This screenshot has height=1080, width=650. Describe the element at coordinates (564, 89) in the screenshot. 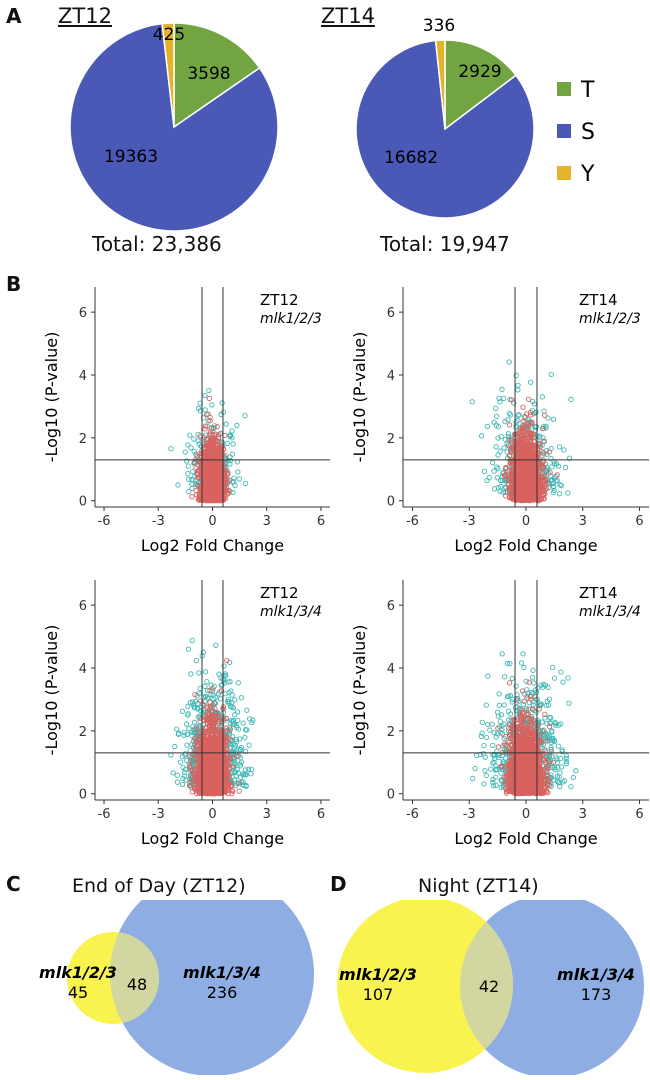

I see `legend-swatch-t` at that location.